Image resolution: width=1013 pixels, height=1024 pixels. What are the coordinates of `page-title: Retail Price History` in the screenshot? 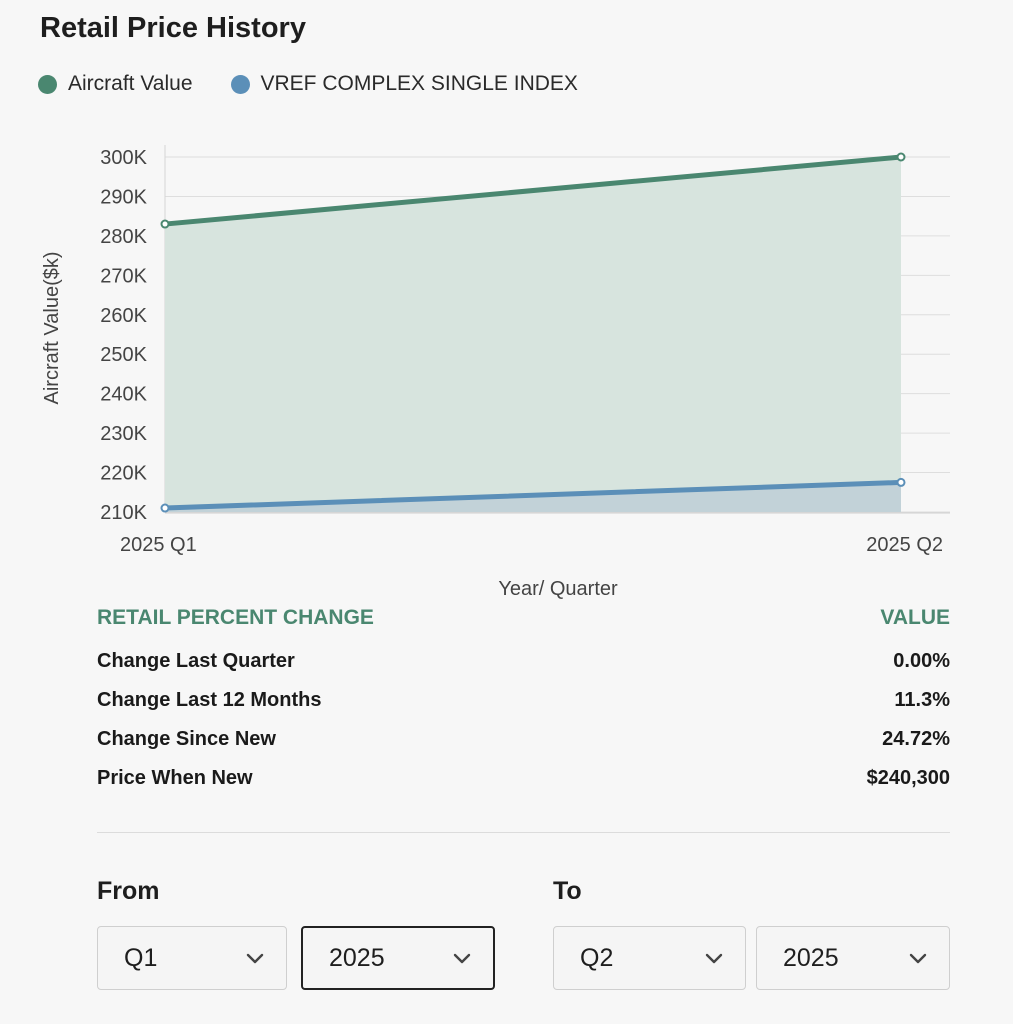 It's located at (173, 28).